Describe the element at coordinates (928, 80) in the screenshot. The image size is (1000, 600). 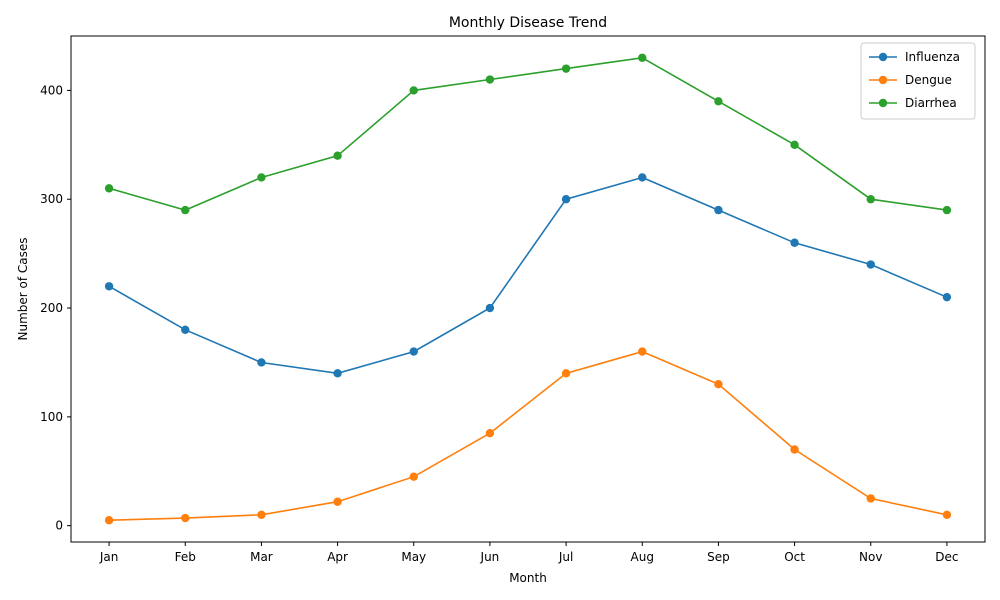
I see `legend-label-dengue: Dengue` at that location.